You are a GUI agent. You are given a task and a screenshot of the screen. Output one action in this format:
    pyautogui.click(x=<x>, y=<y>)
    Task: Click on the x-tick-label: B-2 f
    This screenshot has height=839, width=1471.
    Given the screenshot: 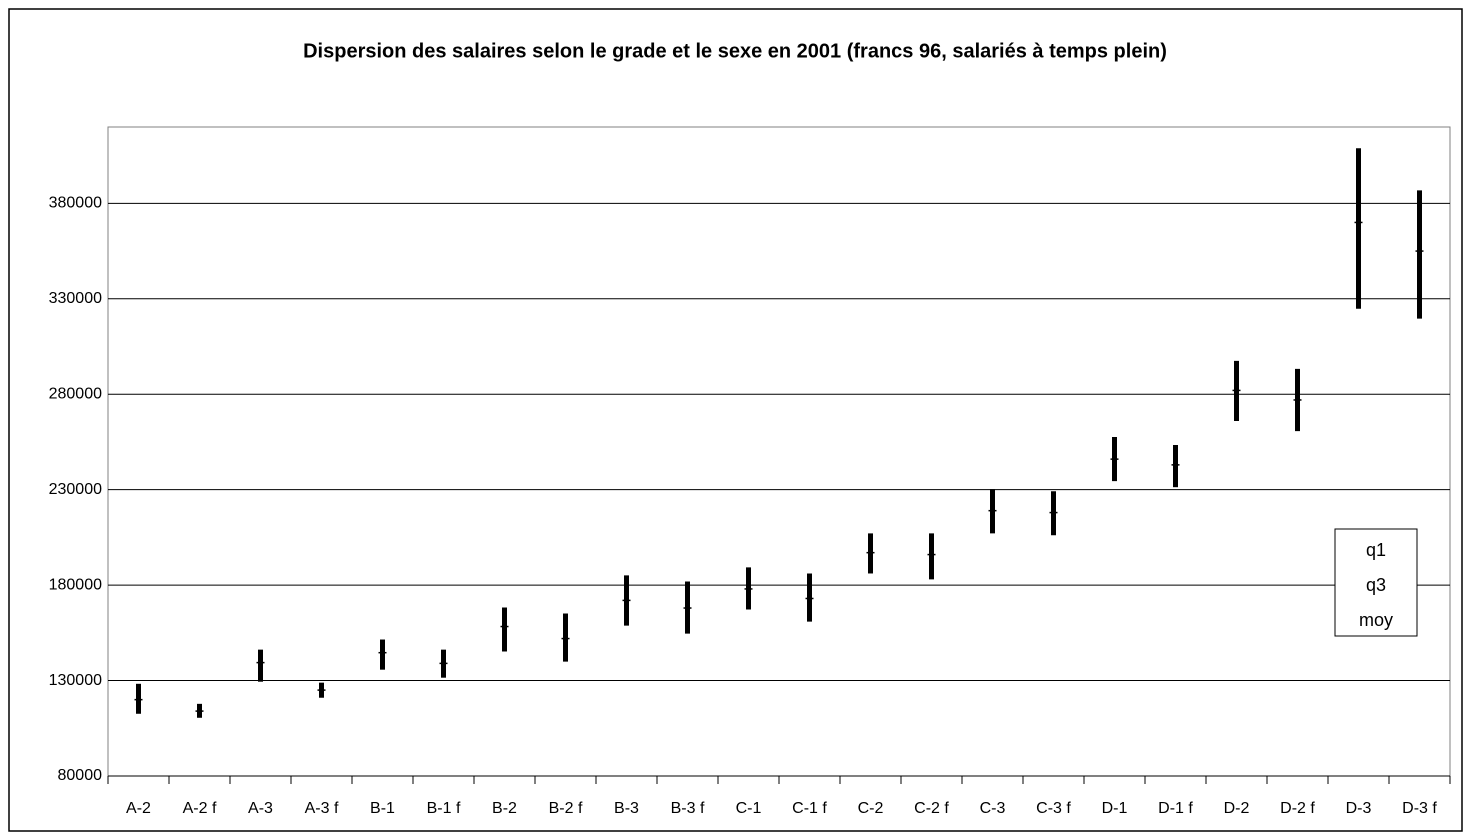 What is the action you would take?
    pyautogui.click(x=566, y=808)
    